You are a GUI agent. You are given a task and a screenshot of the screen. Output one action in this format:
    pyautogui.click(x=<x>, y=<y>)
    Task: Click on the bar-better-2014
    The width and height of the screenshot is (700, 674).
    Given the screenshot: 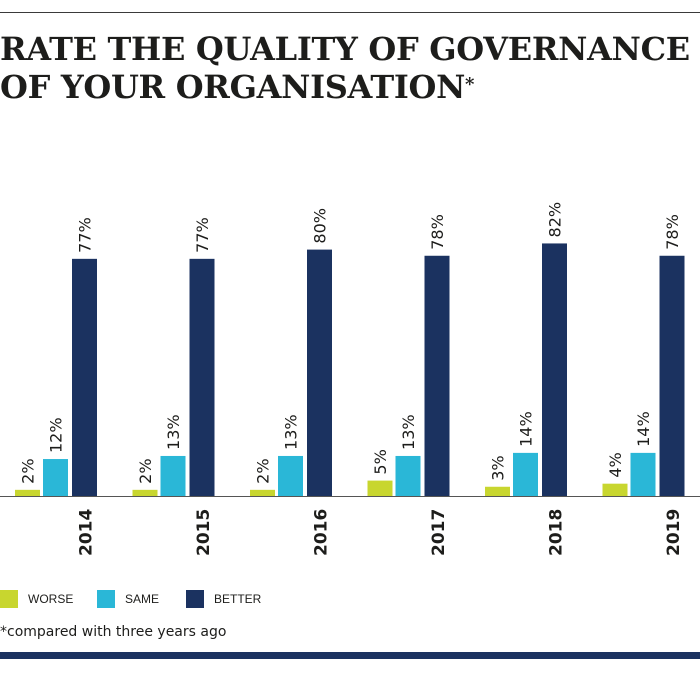 What is the action you would take?
    pyautogui.click(x=84, y=377)
    